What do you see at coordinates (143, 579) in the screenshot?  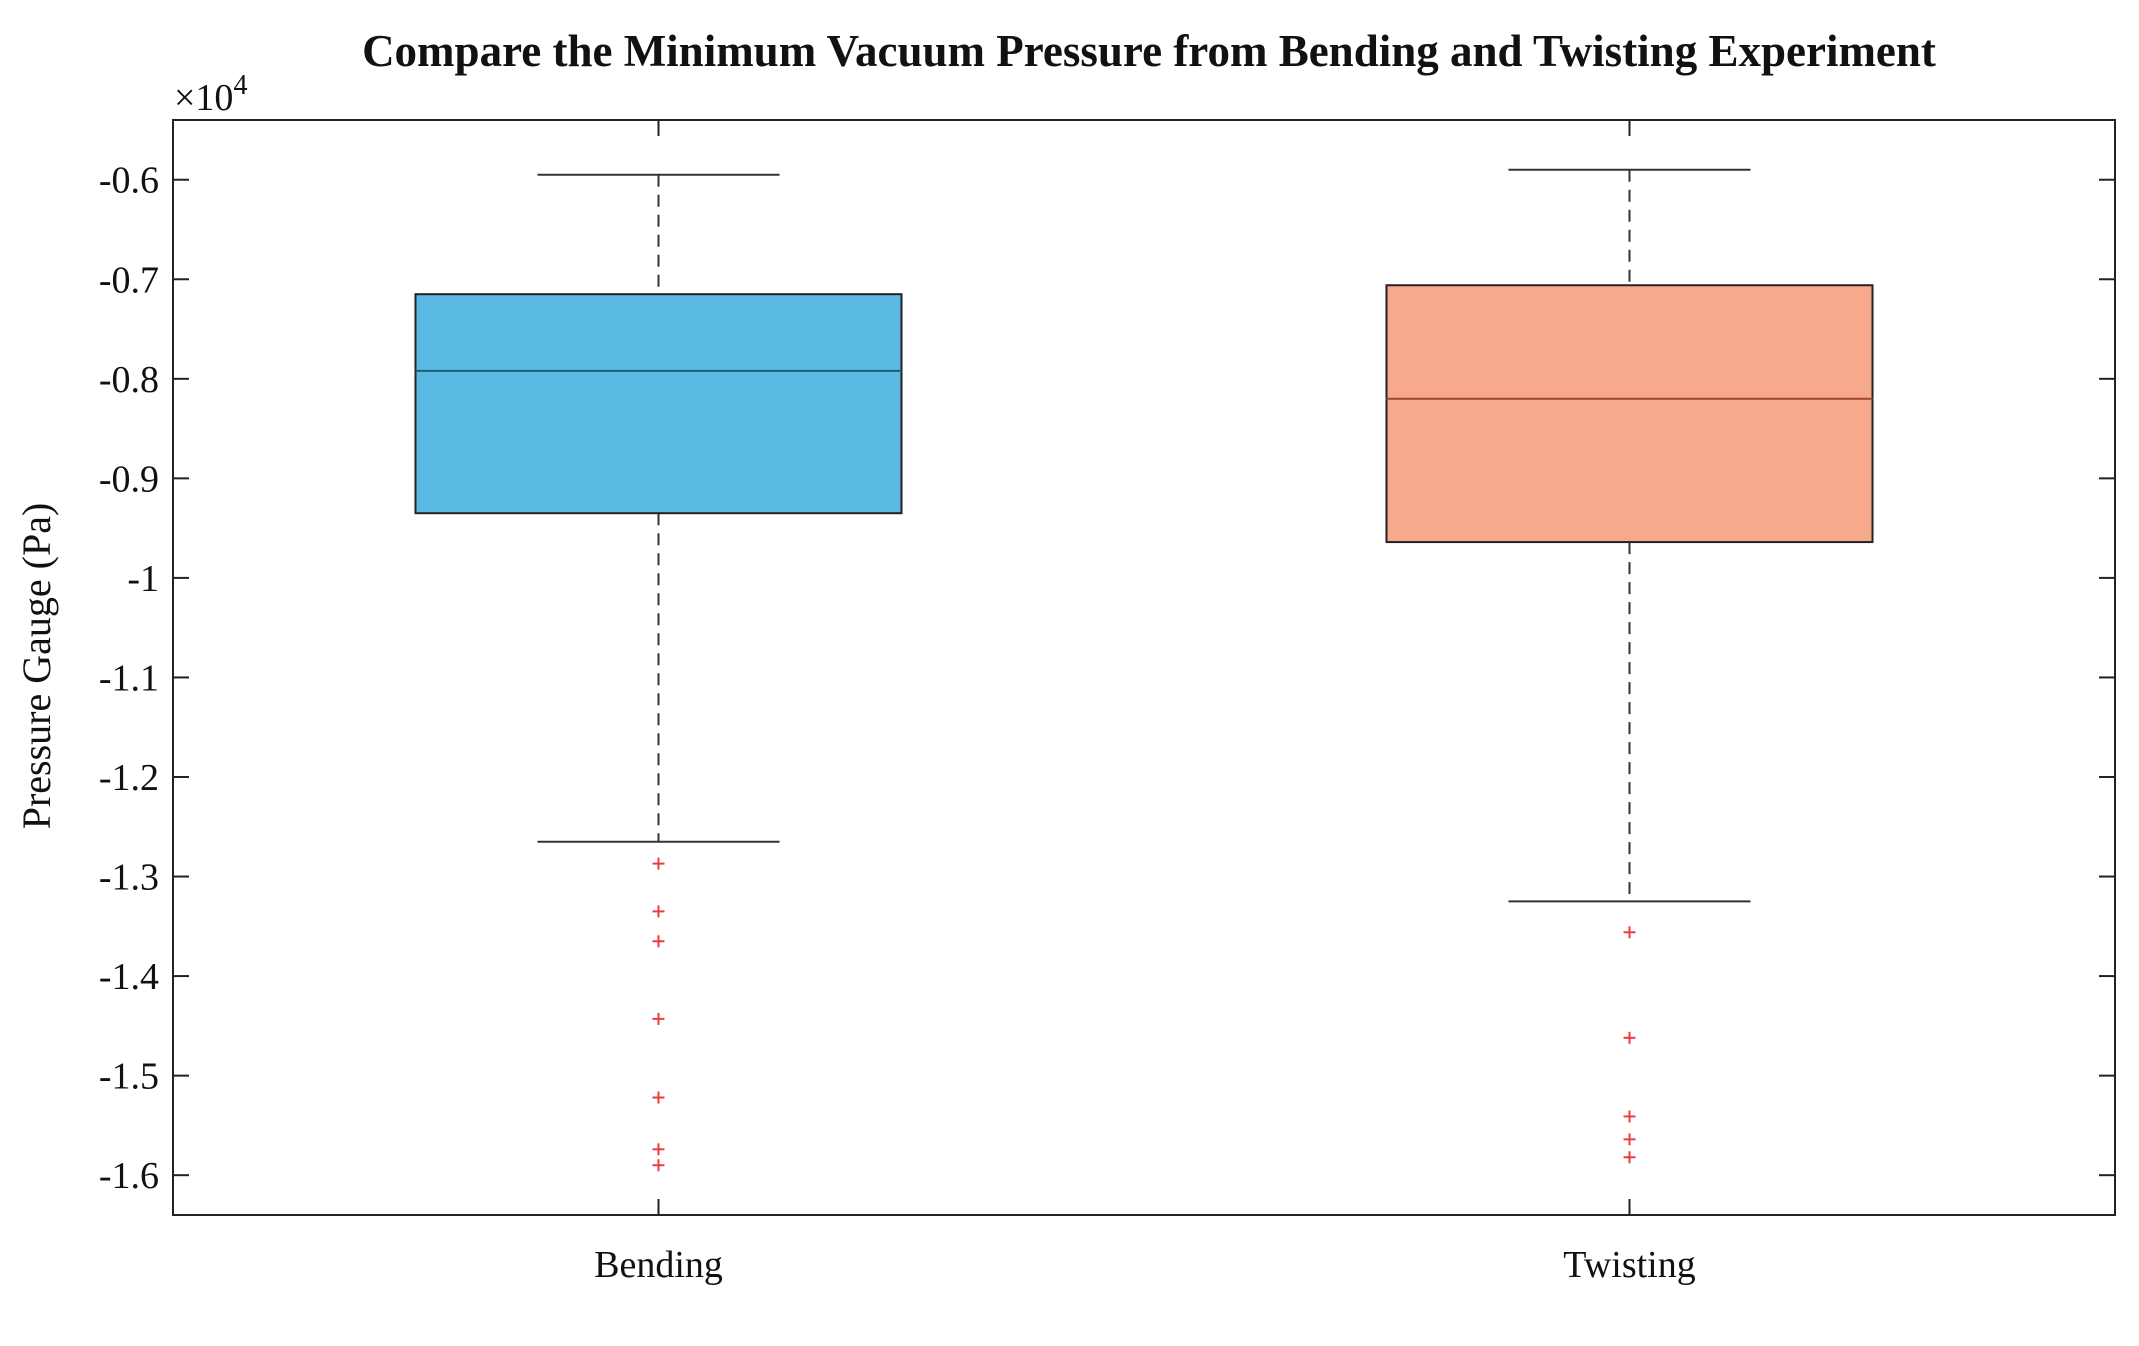 I see `y-tick-label: -1` at bounding box center [143, 579].